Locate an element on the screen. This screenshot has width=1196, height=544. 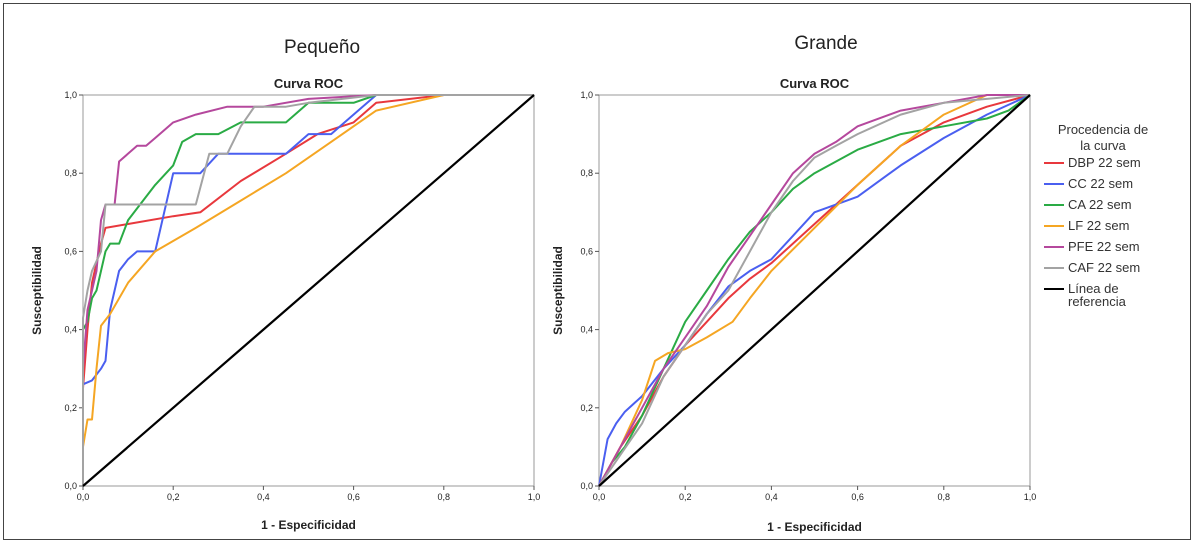
legend-entry: LF 22 sem is located at coordinates (1098, 225).